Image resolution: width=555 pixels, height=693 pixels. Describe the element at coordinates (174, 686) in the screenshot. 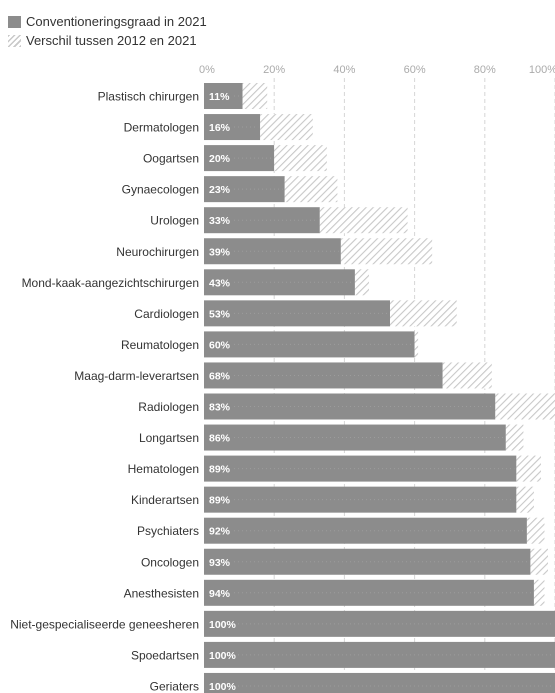

I see `category-label: Geriaters` at that location.